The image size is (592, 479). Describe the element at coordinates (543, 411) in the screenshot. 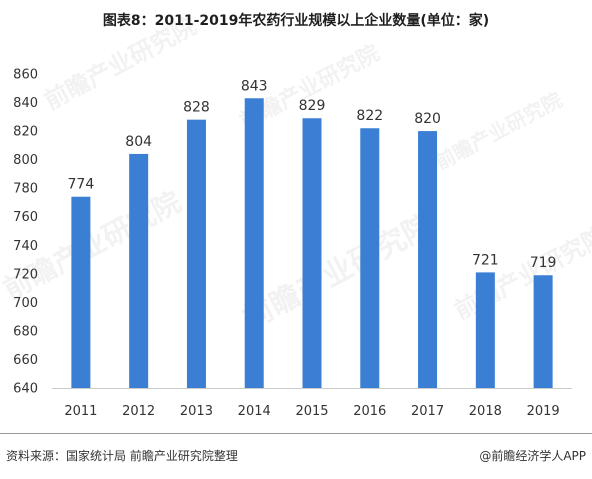

I see `x-tick-label: 2019` at that location.